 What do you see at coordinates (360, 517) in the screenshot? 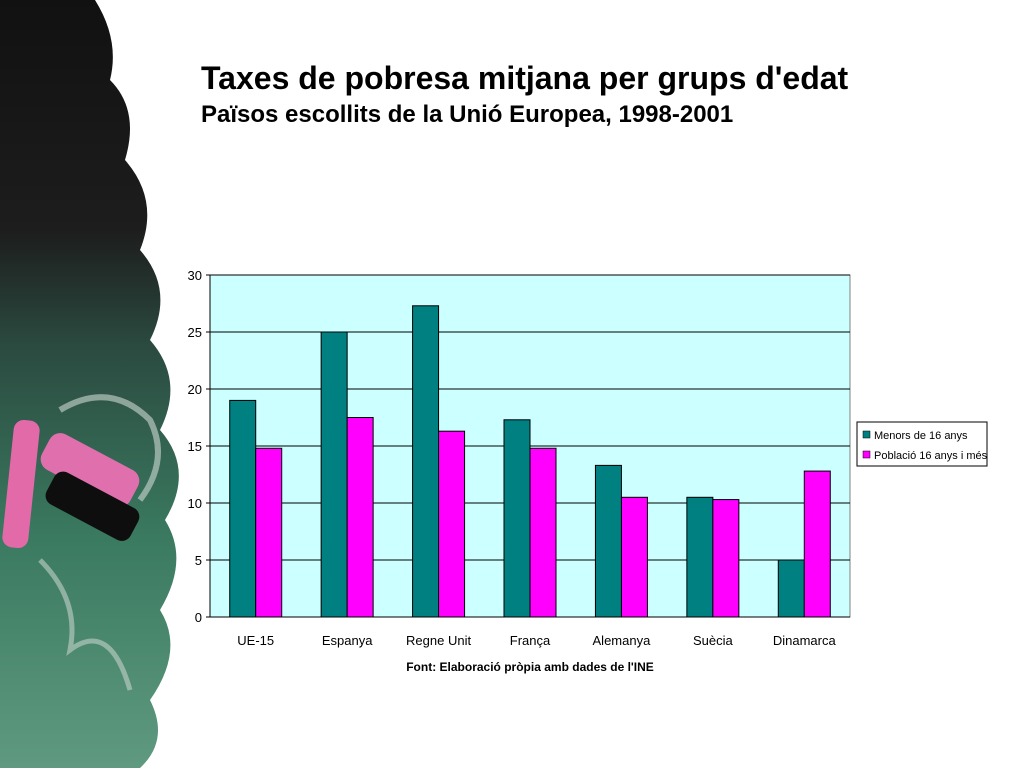
I see `bar-poblacio-espanya` at bounding box center [360, 517].